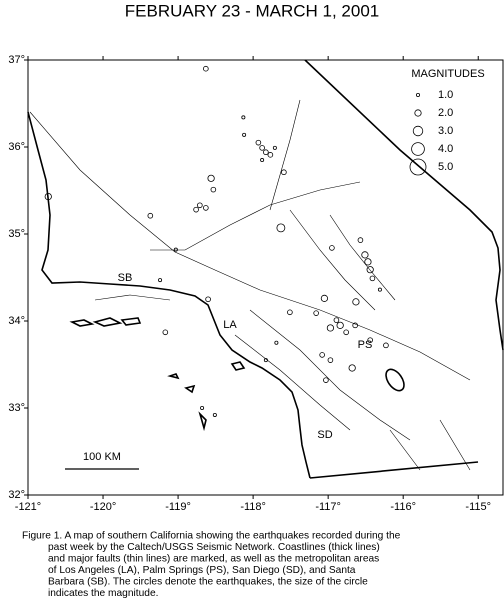 Image resolution: width=504 pixels, height=604 pixels. Describe the element at coordinates (16, 495) in the screenshot. I see `y-tick-label: 32°` at that location.